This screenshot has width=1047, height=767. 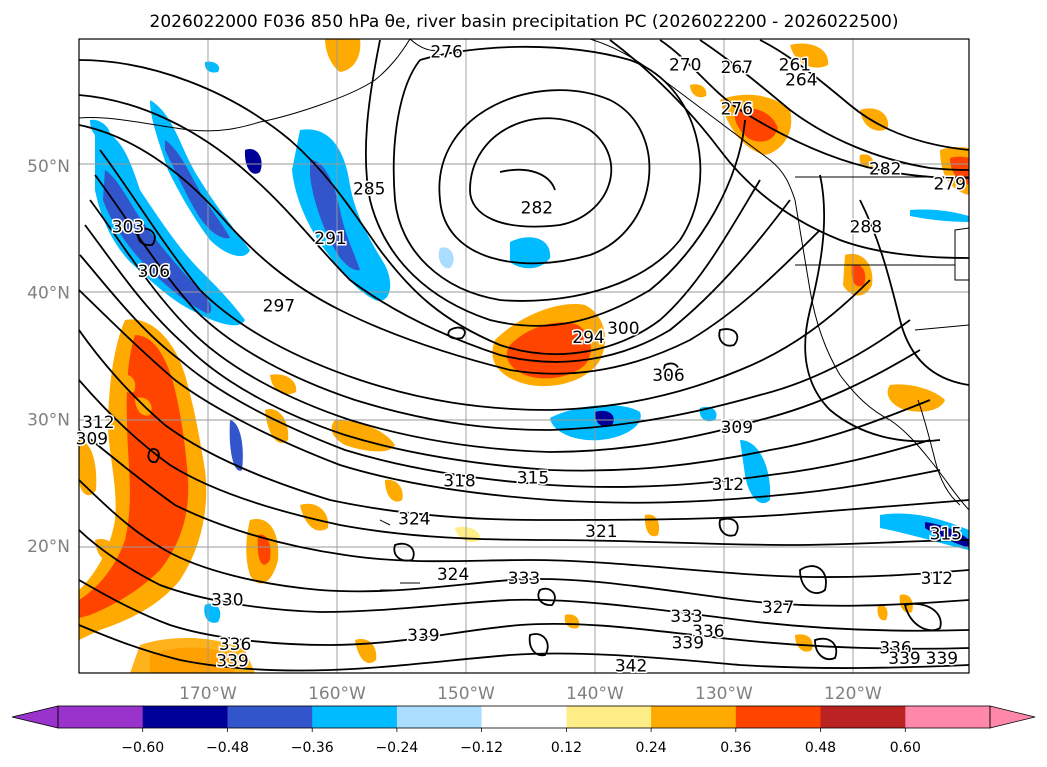 I want to click on colorbar-tick-label: 0.24, so click(x=651, y=748).